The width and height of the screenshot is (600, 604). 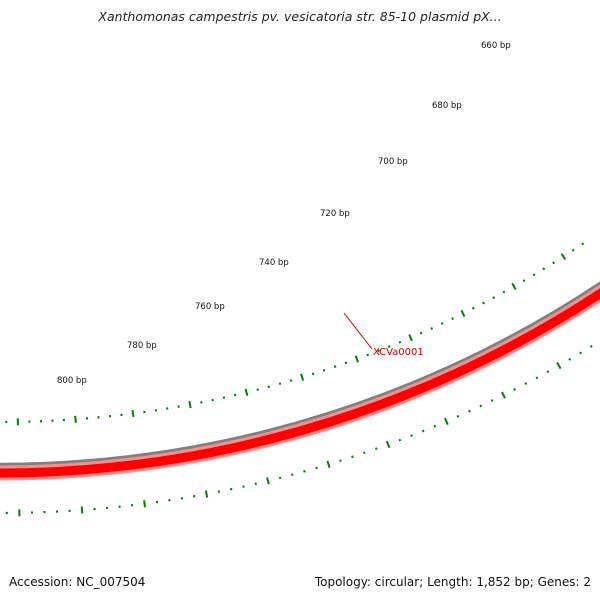 I want to click on ruler-label: 740 bp, so click(x=274, y=263).